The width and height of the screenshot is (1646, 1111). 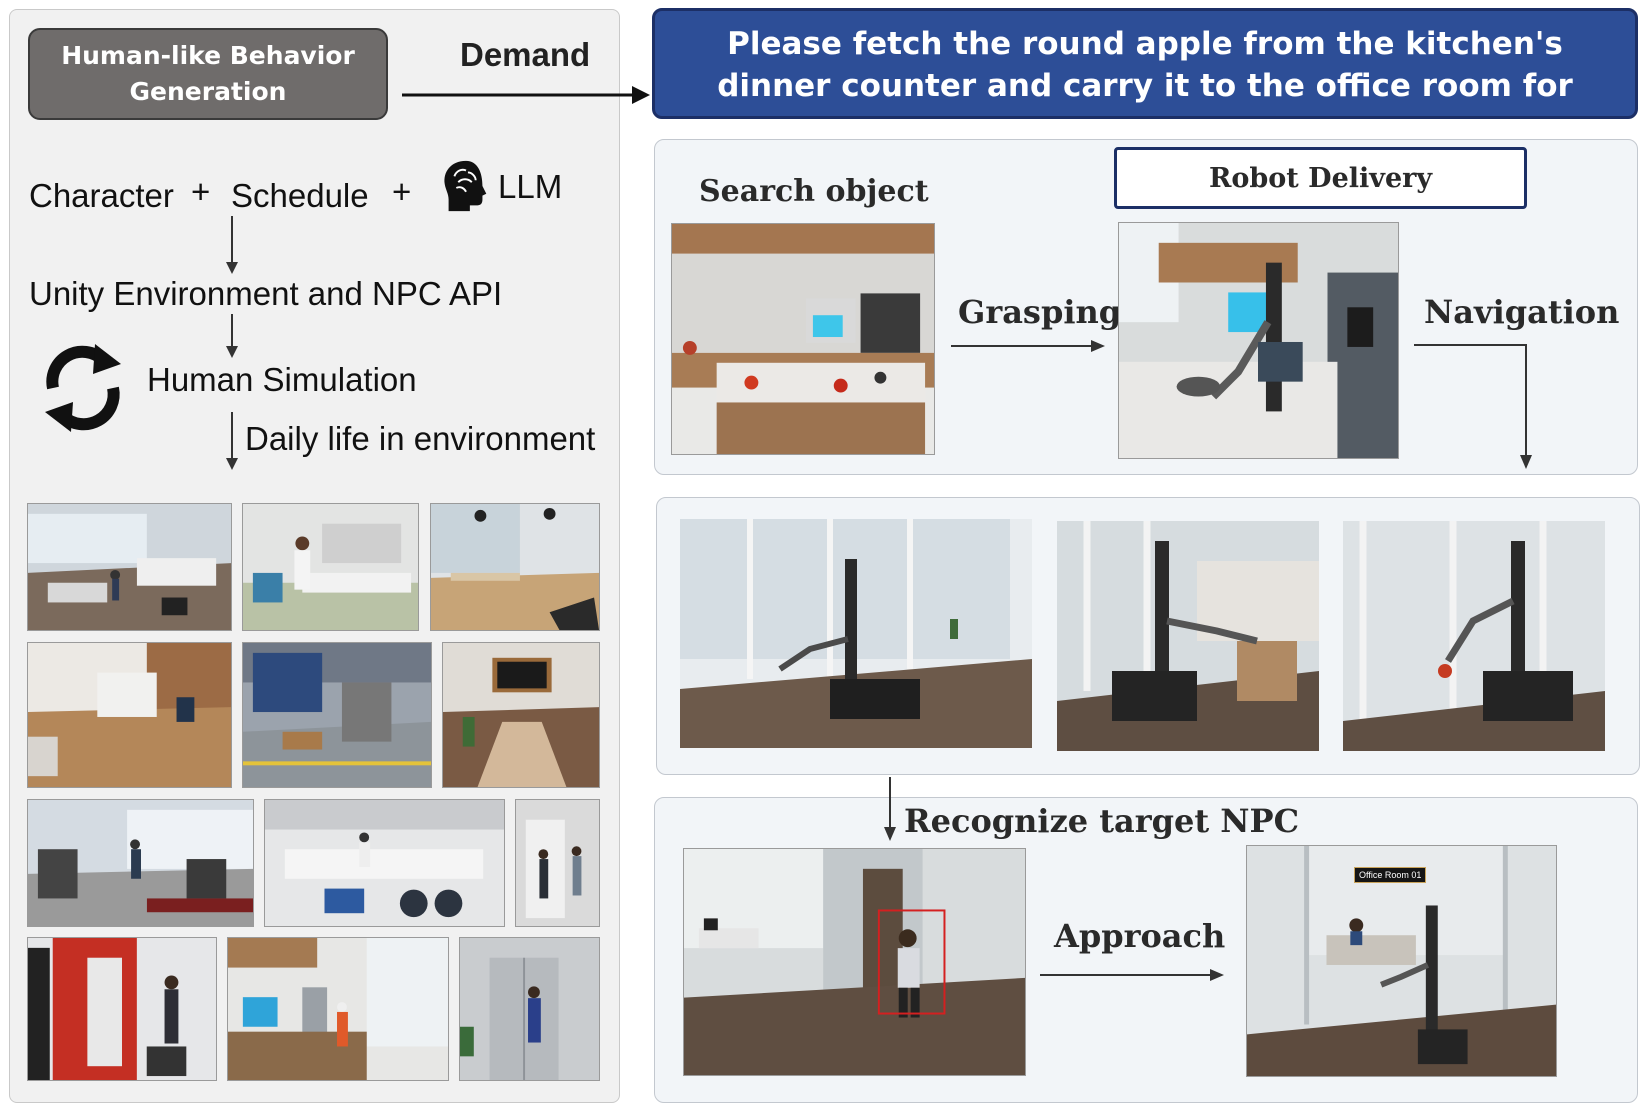 What do you see at coordinates (814, 191) in the screenshot?
I see `search-object-label: Search object` at bounding box center [814, 191].